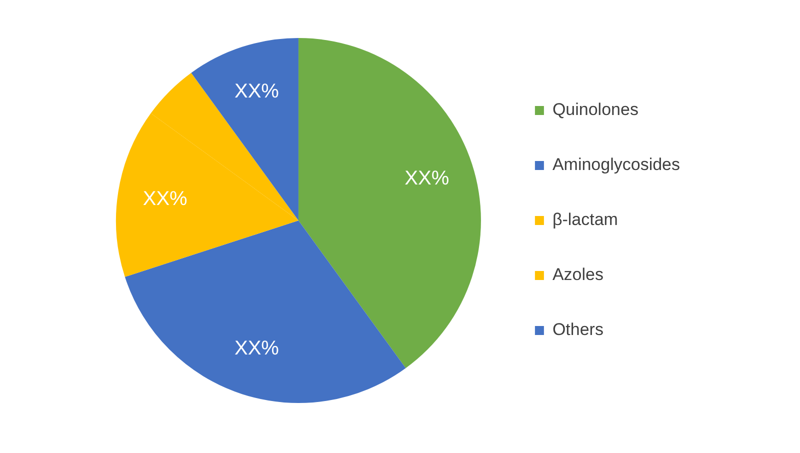  What do you see at coordinates (595, 110) in the screenshot?
I see `legend-label: Quinolones` at bounding box center [595, 110].